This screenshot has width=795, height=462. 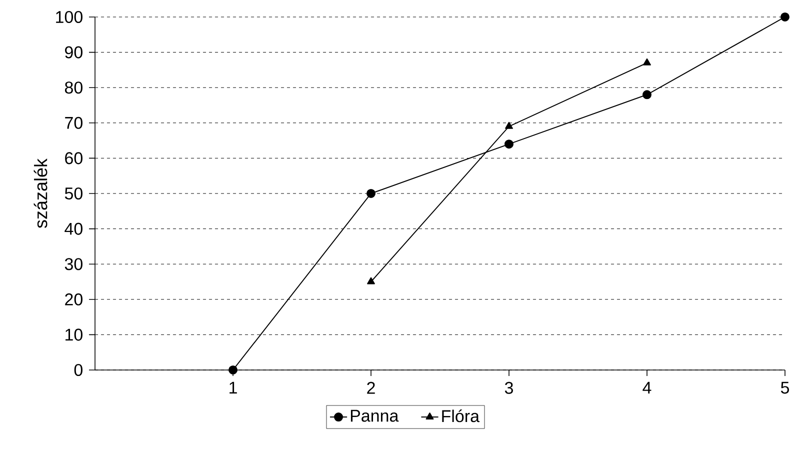 What do you see at coordinates (78, 370) in the screenshot?
I see `y-tick-label: 0` at bounding box center [78, 370].